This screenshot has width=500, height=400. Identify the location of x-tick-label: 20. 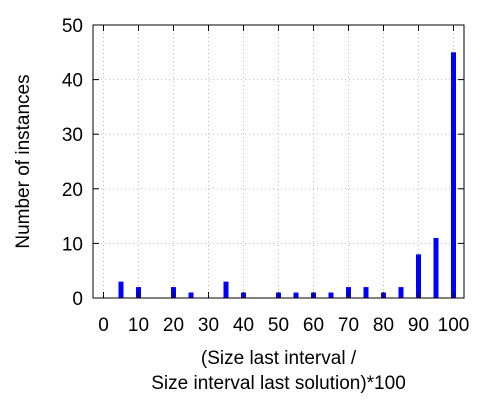
(173, 325).